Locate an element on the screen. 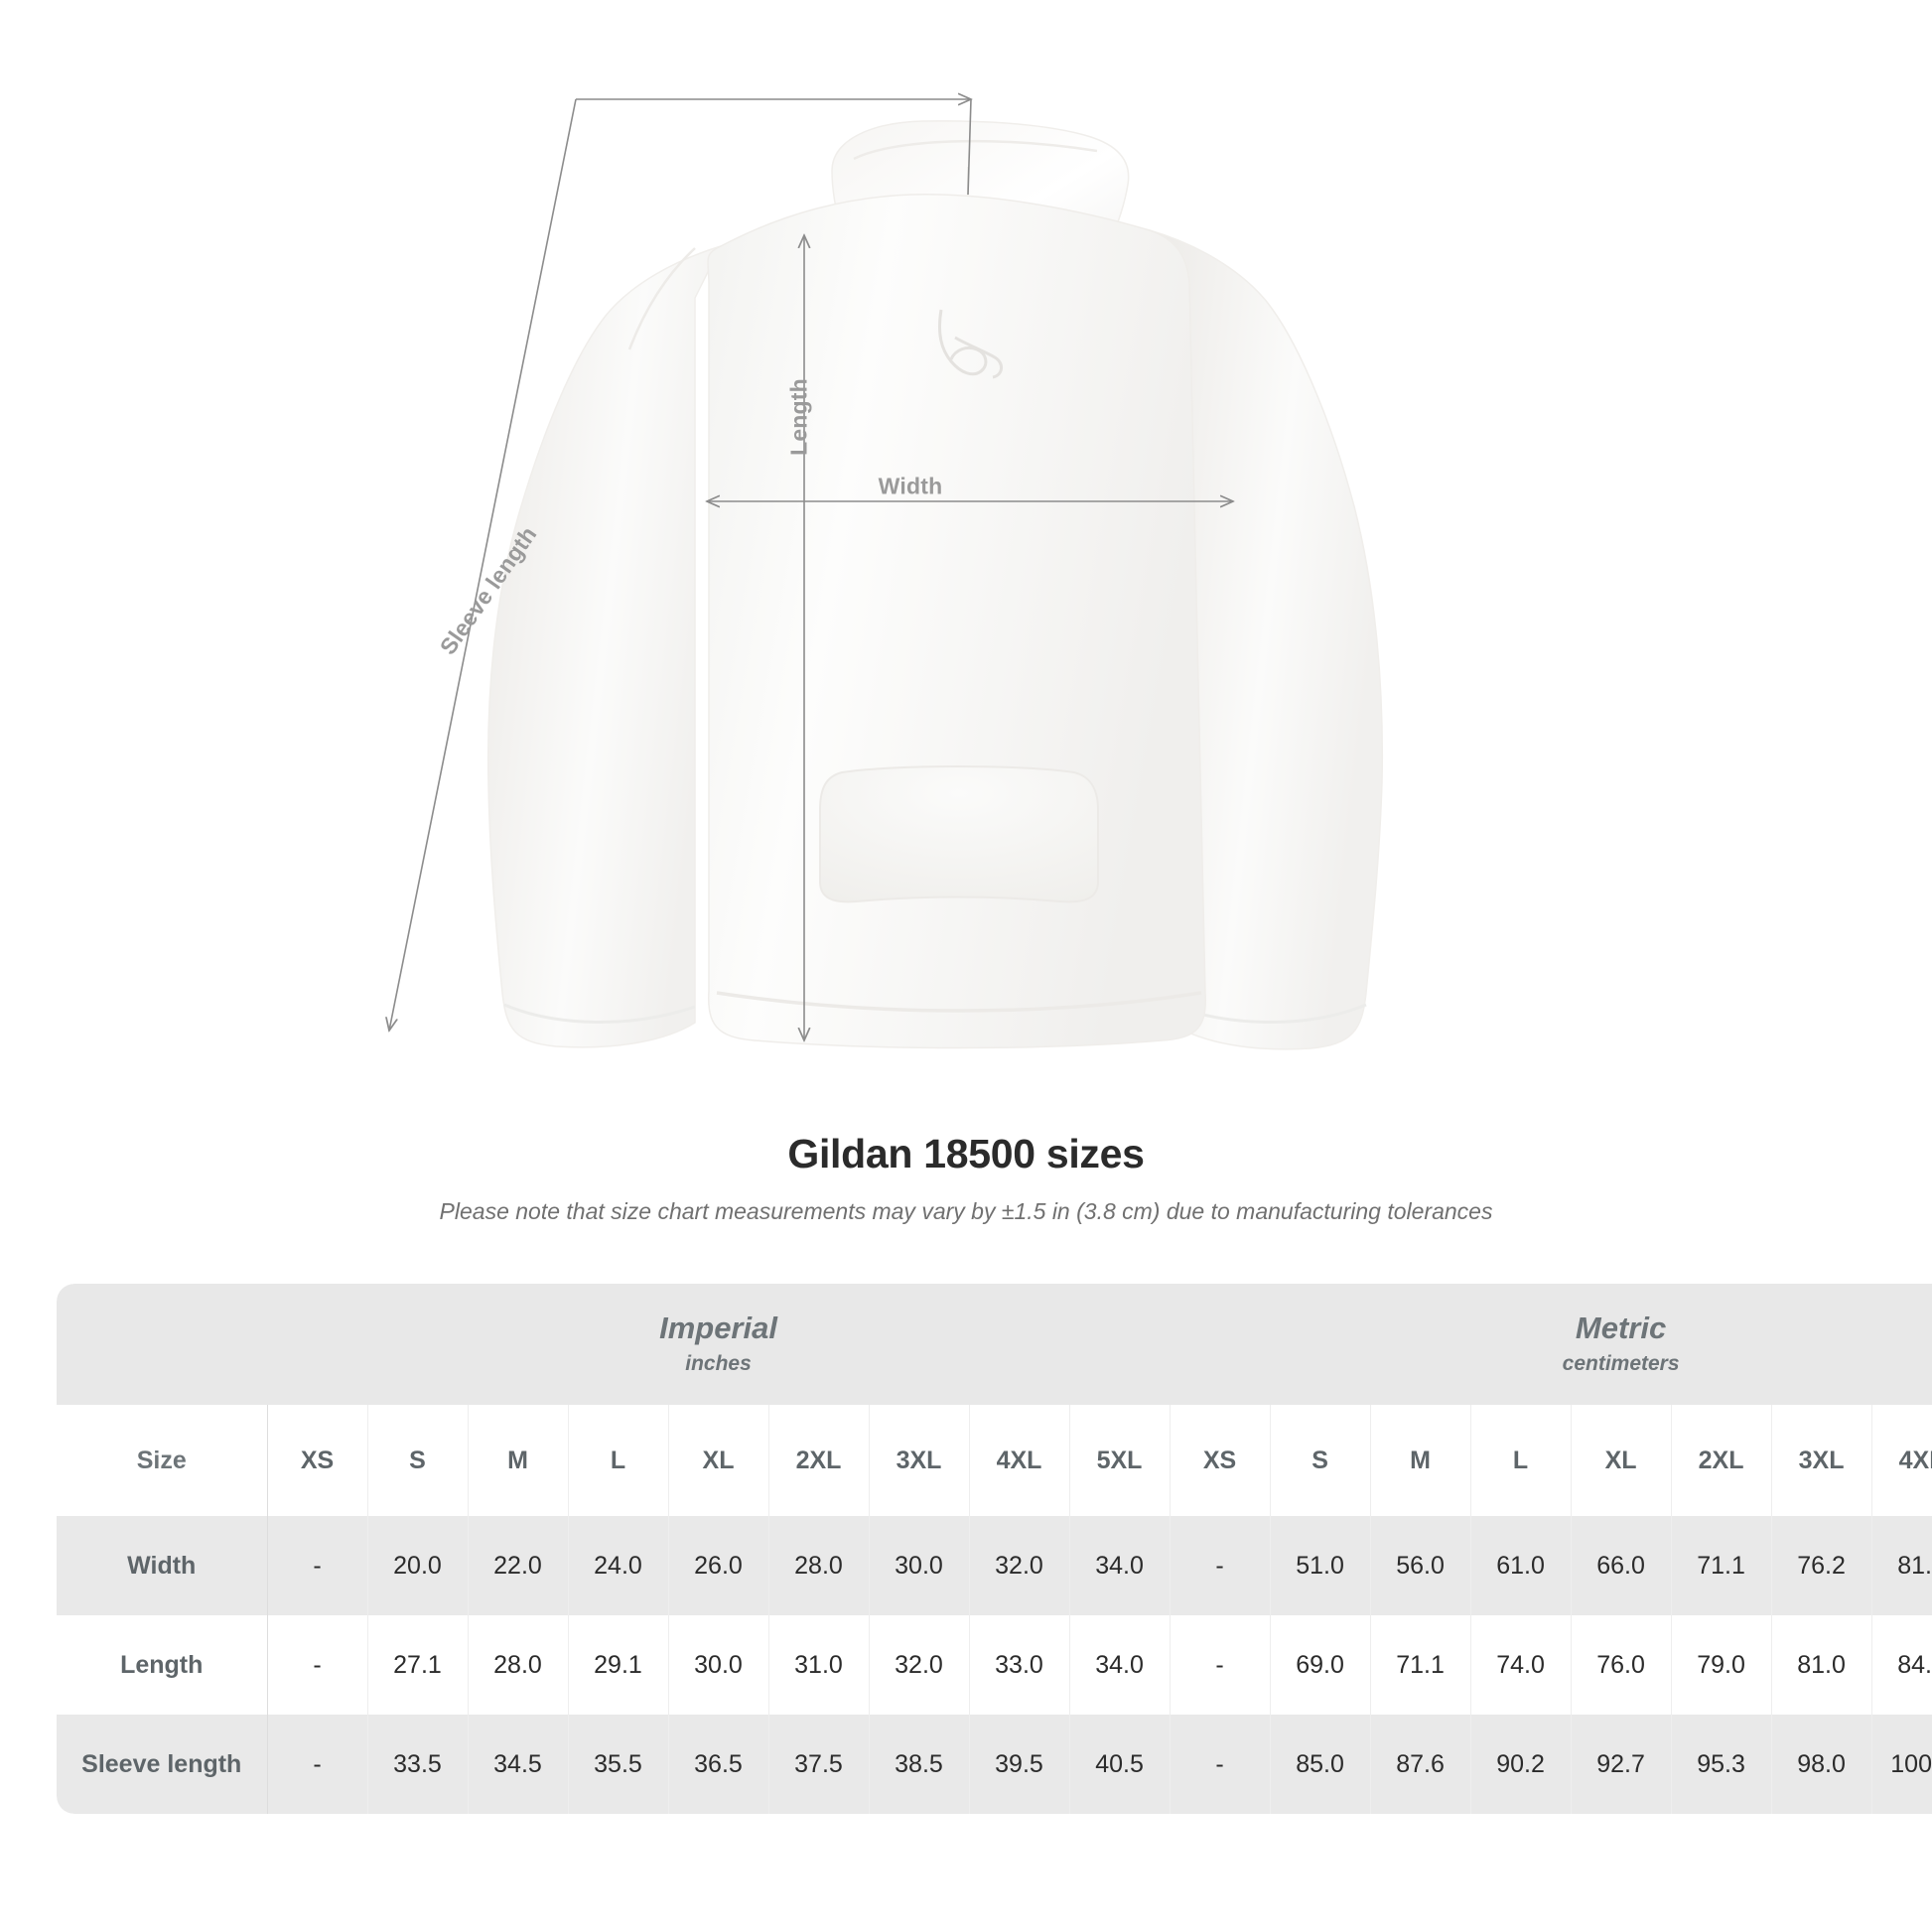 This screenshot has width=1932, height=1932. cell-width-imperial-xl: 26.0 is located at coordinates (719, 1565).